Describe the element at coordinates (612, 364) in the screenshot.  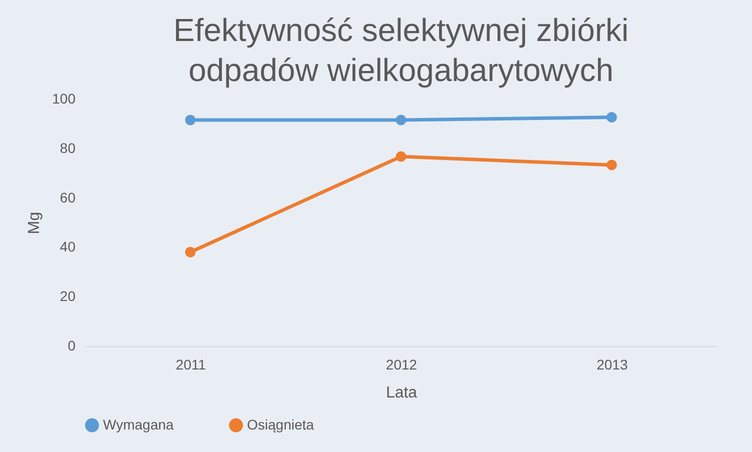
I see `x-tick-label: 2013` at that location.